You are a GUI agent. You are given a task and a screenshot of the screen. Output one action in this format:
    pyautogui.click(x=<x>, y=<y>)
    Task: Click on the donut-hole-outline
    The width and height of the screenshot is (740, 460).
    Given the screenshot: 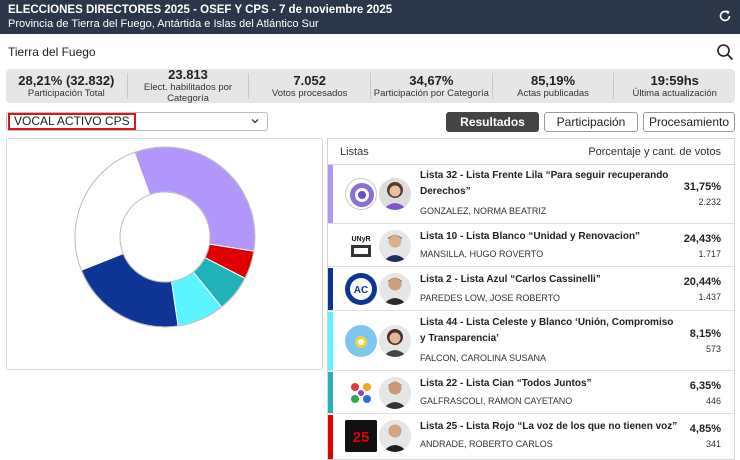 What is the action you would take?
    pyautogui.click(x=165, y=237)
    